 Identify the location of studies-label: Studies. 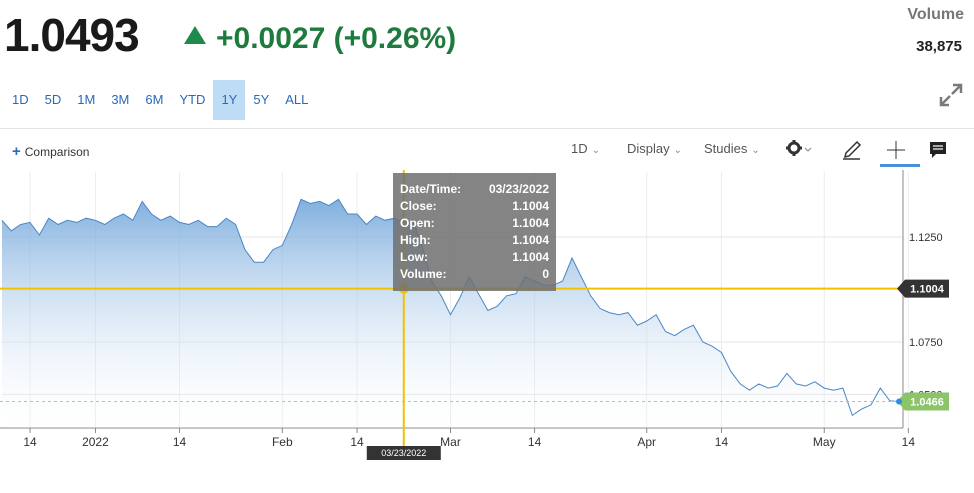
(726, 148).